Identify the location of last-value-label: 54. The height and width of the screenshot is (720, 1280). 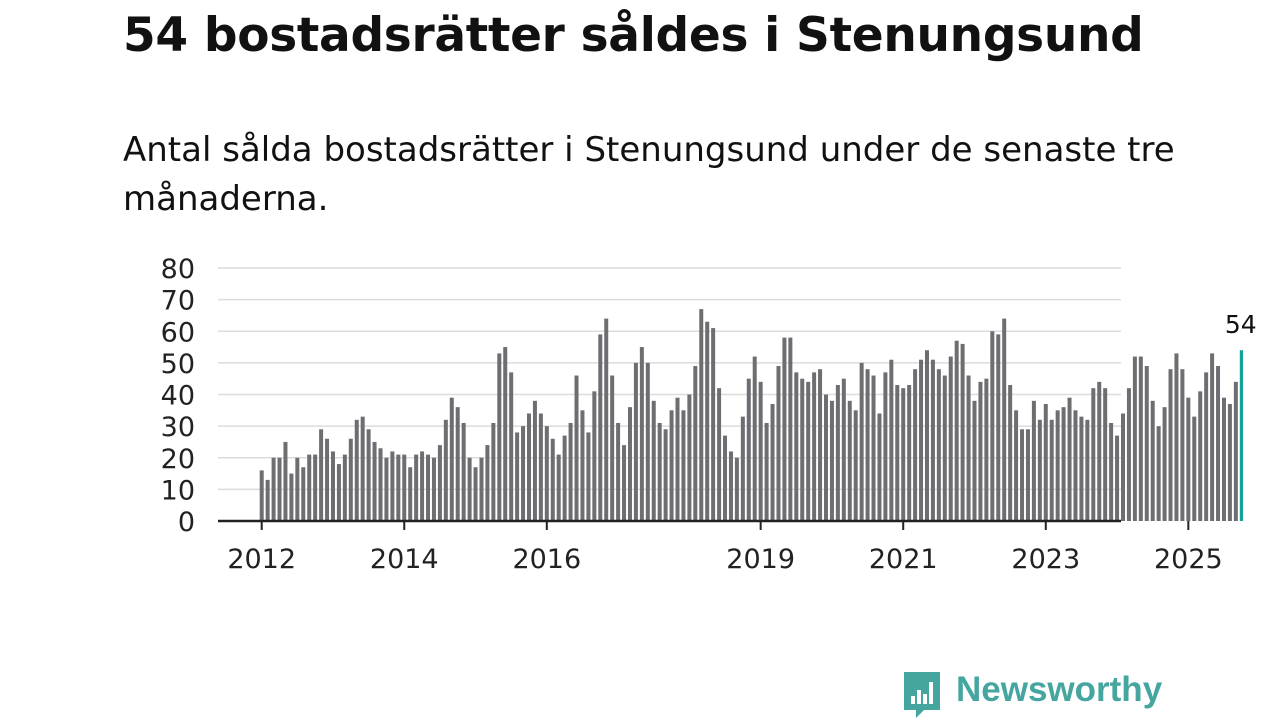
(1241, 324).